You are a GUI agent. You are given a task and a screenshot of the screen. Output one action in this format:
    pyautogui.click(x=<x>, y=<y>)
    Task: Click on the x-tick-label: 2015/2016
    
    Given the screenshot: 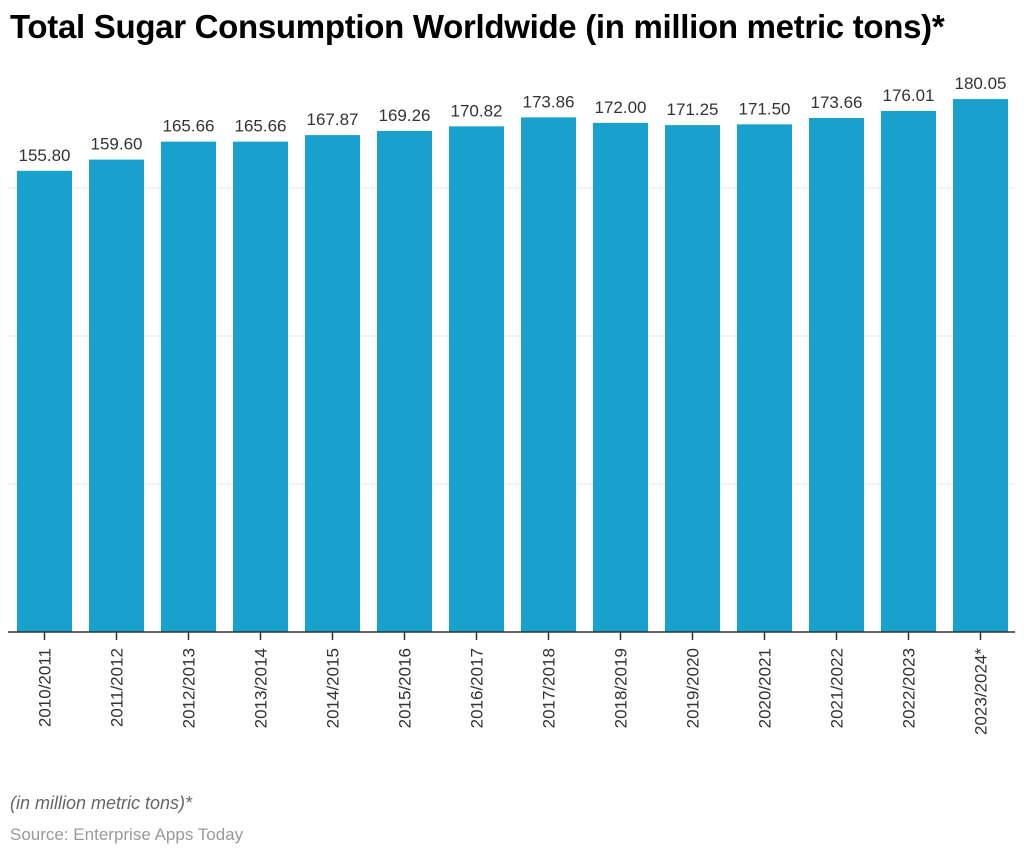 What is the action you would take?
    pyautogui.click(x=405, y=688)
    